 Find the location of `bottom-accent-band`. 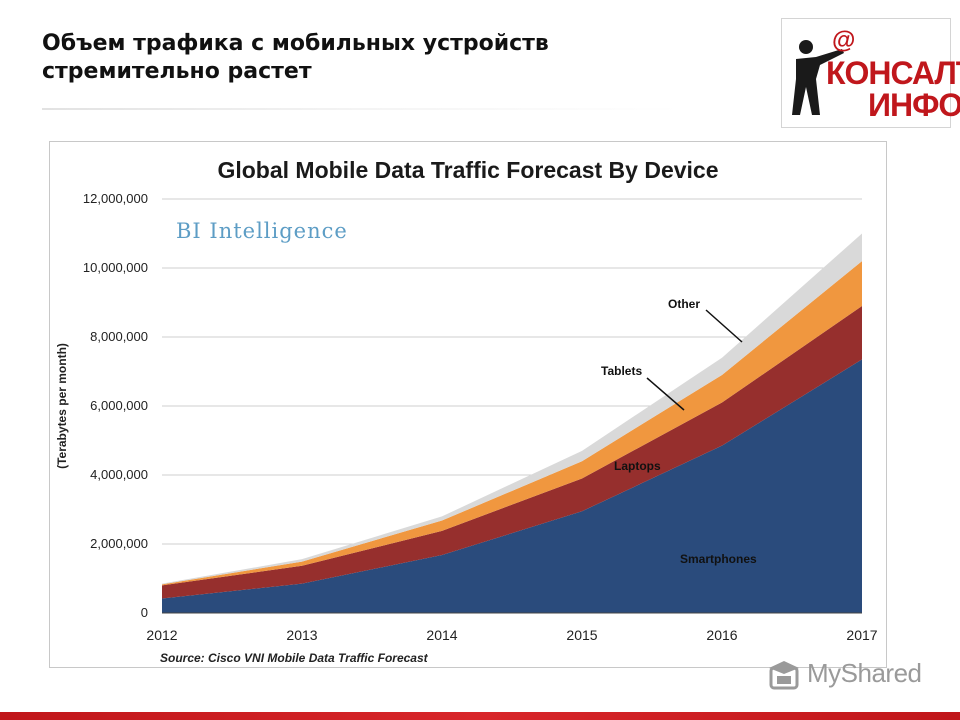

bottom-accent-band is located at coordinates (480, 716).